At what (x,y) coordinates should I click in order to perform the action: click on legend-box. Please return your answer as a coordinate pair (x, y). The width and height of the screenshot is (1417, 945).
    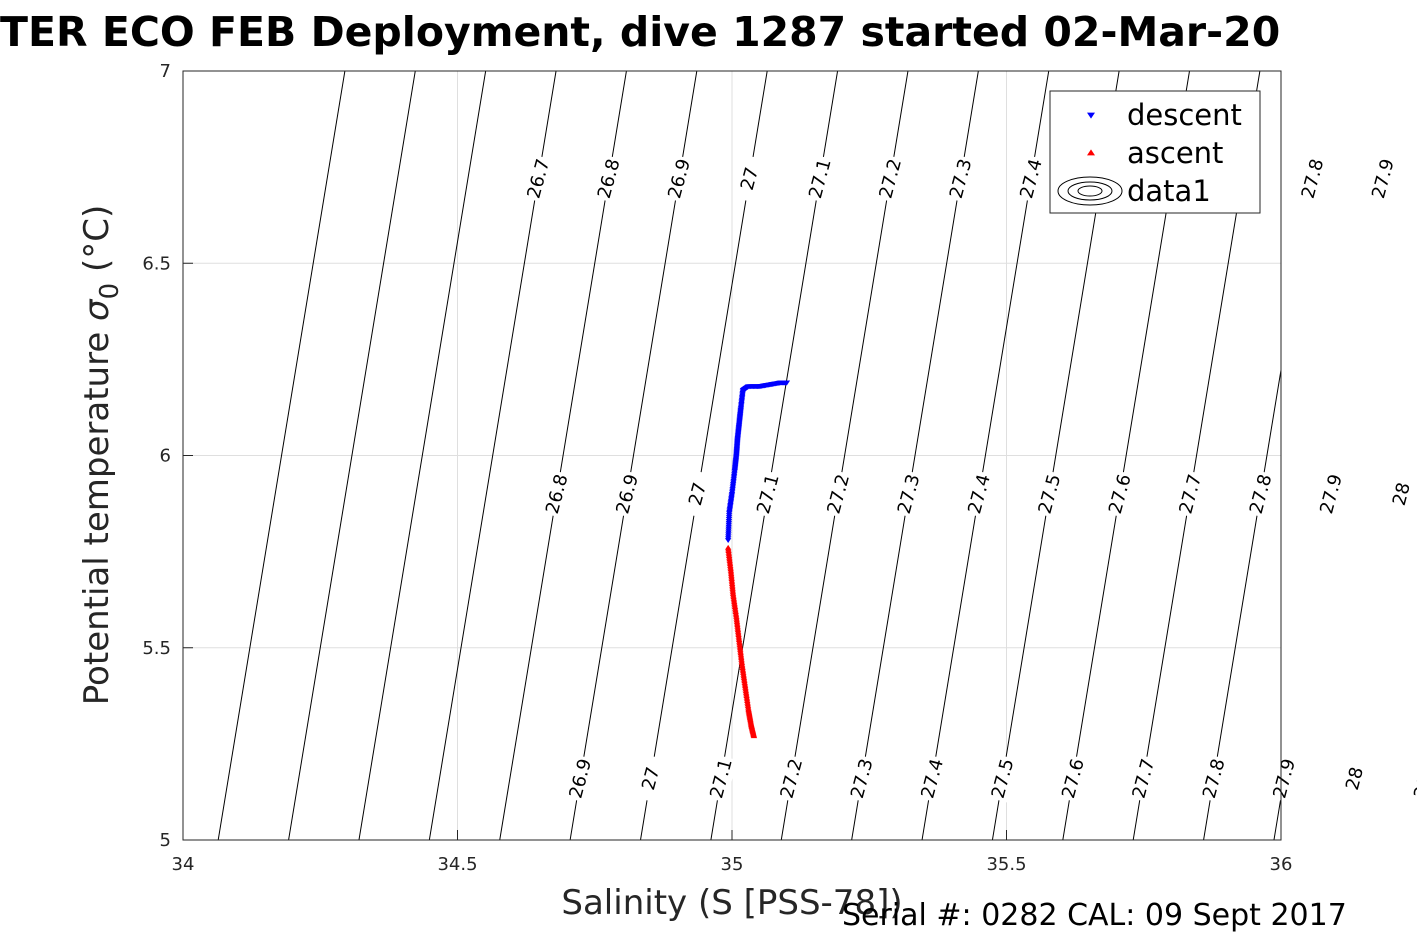
    Looking at the image, I should click on (1155, 152).